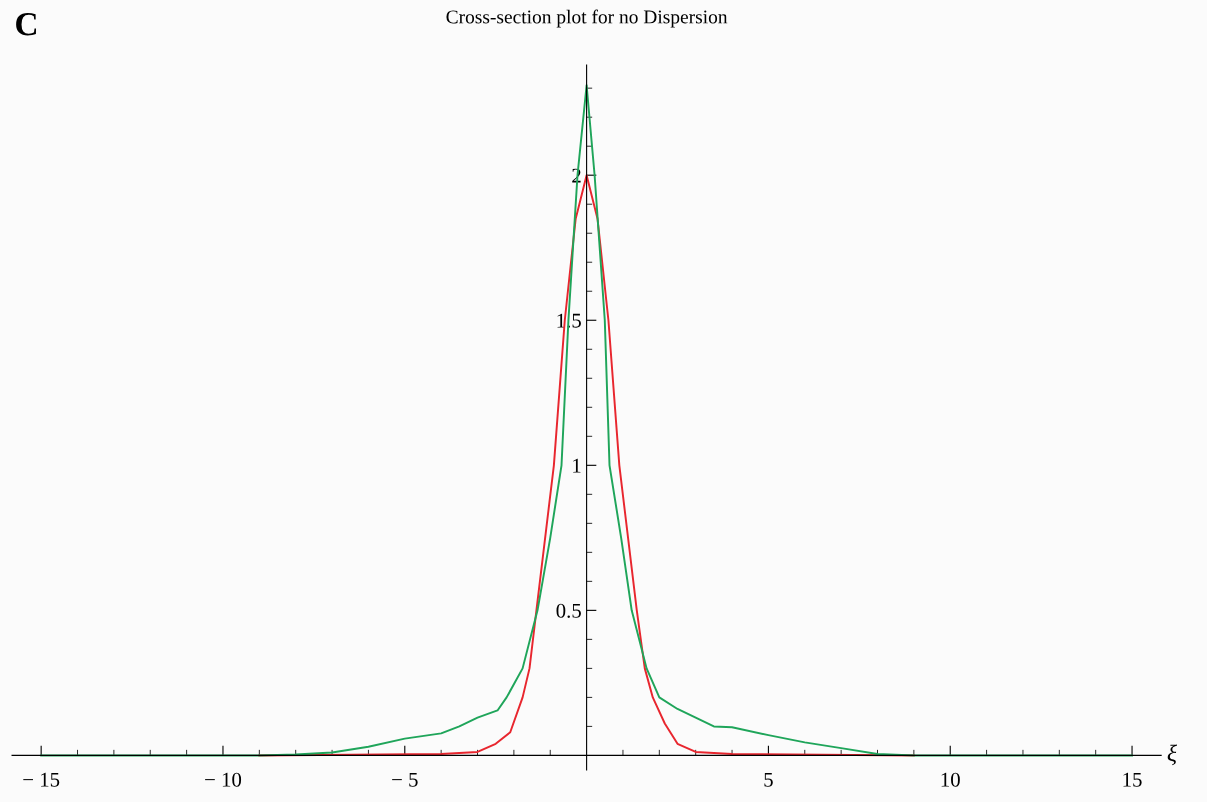 The height and width of the screenshot is (802, 1207). Describe the element at coordinates (568, 610) in the screenshot. I see `y-tick-label: 0.5` at that location.